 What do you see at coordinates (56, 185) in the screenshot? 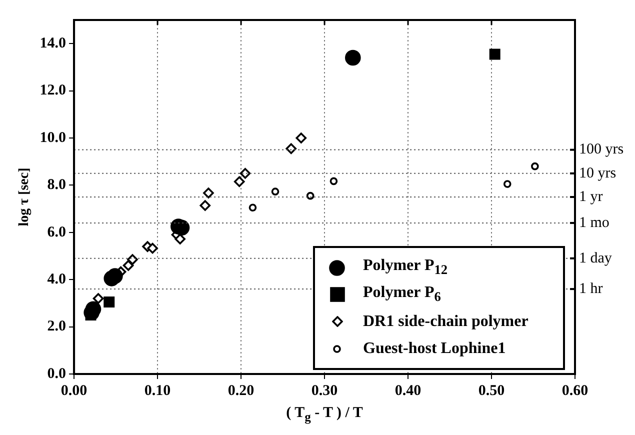
I see `y-tick-label: 8.0` at bounding box center [56, 185].